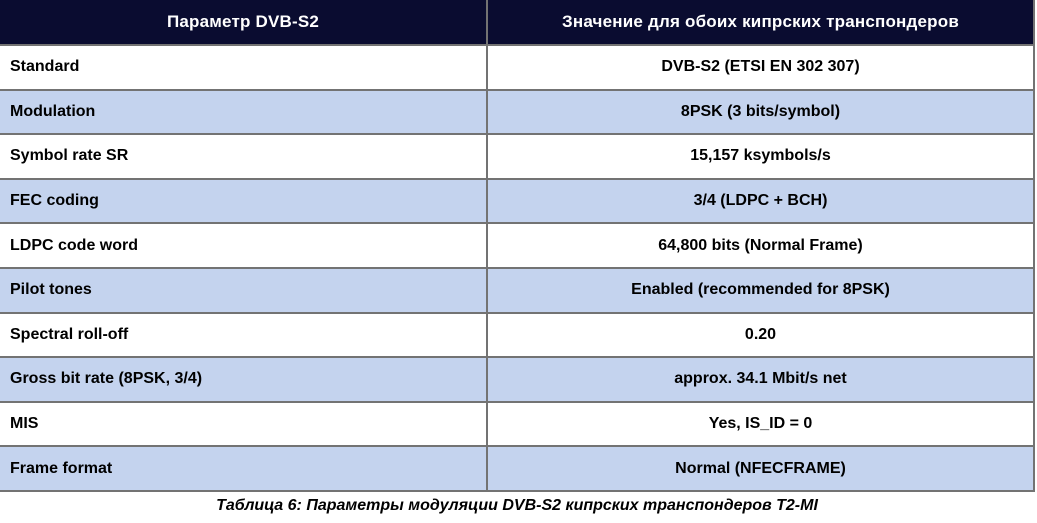 This screenshot has height=523, width=1037. I want to click on param-cell: FEC coding, so click(244, 201).